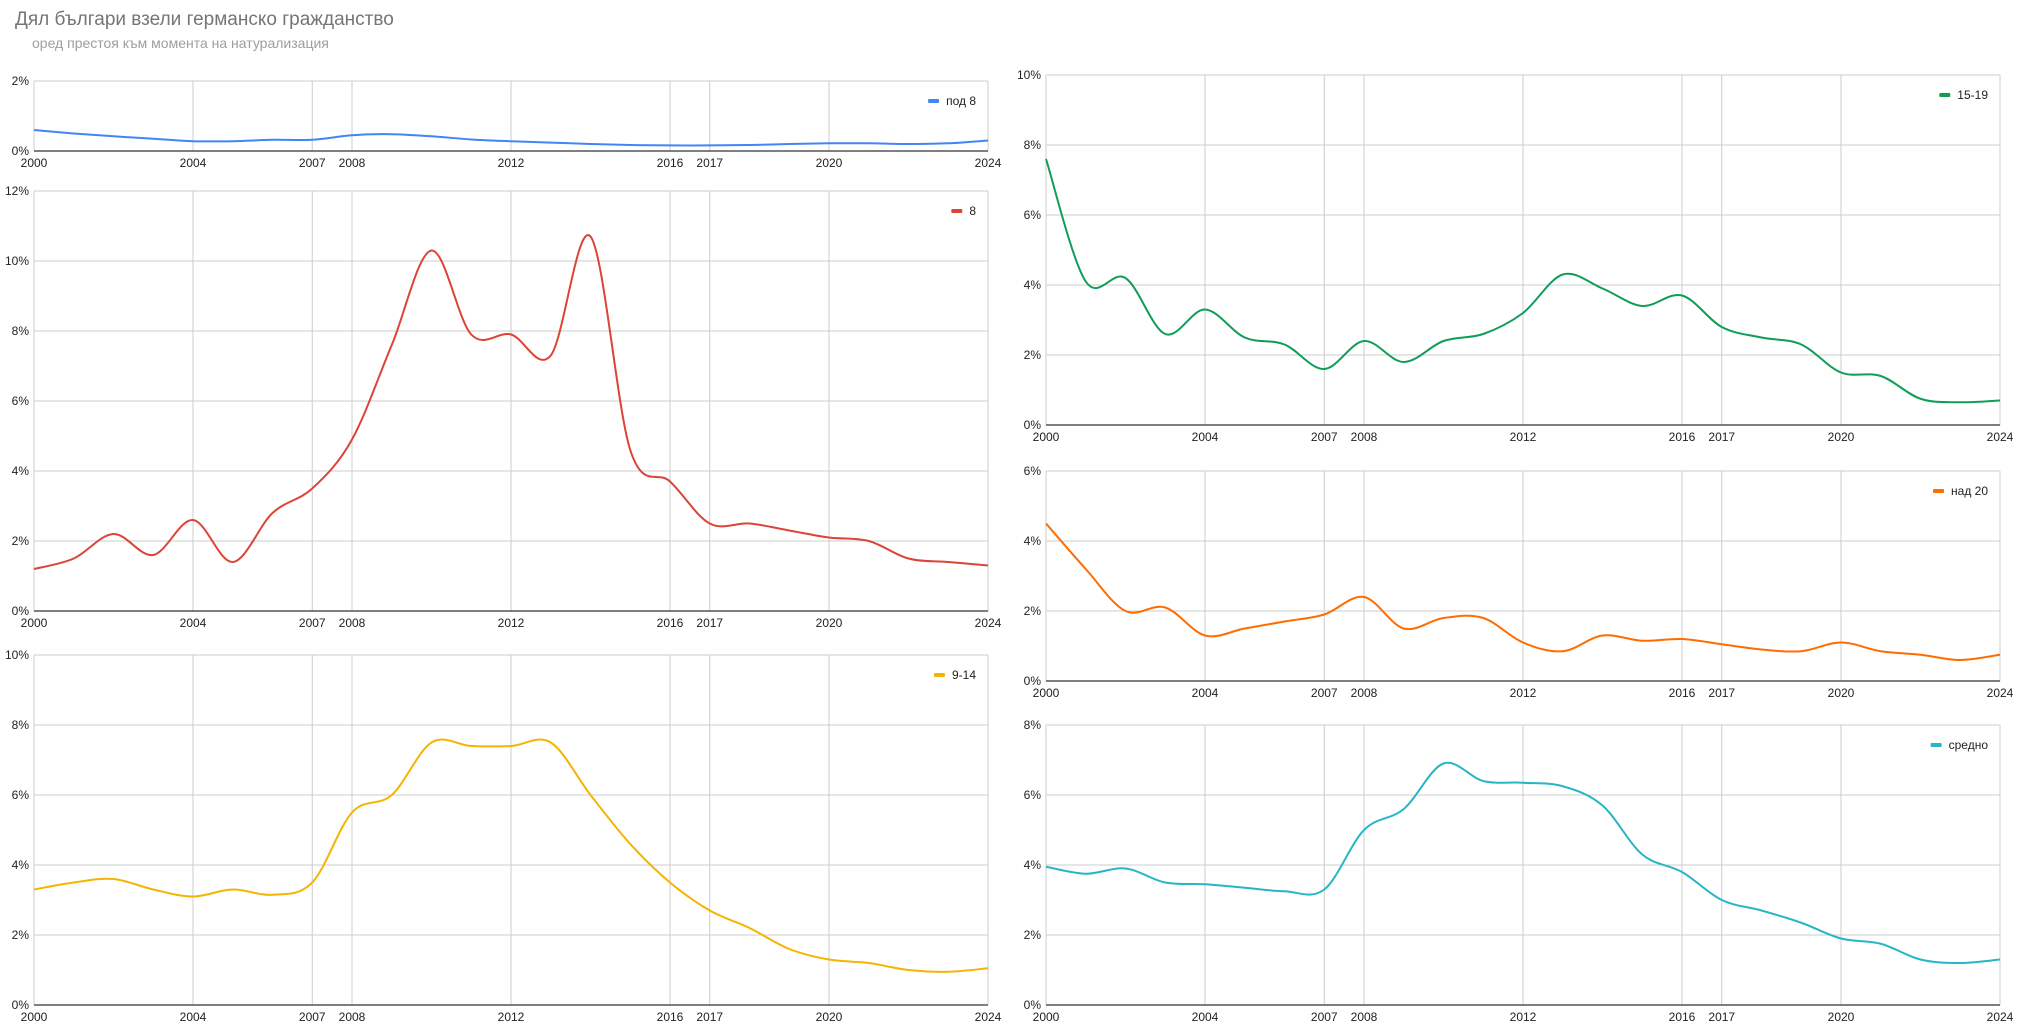  What do you see at coordinates (964, 675) in the screenshot?
I see `legend-label: 9-14` at bounding box center [964, 675].